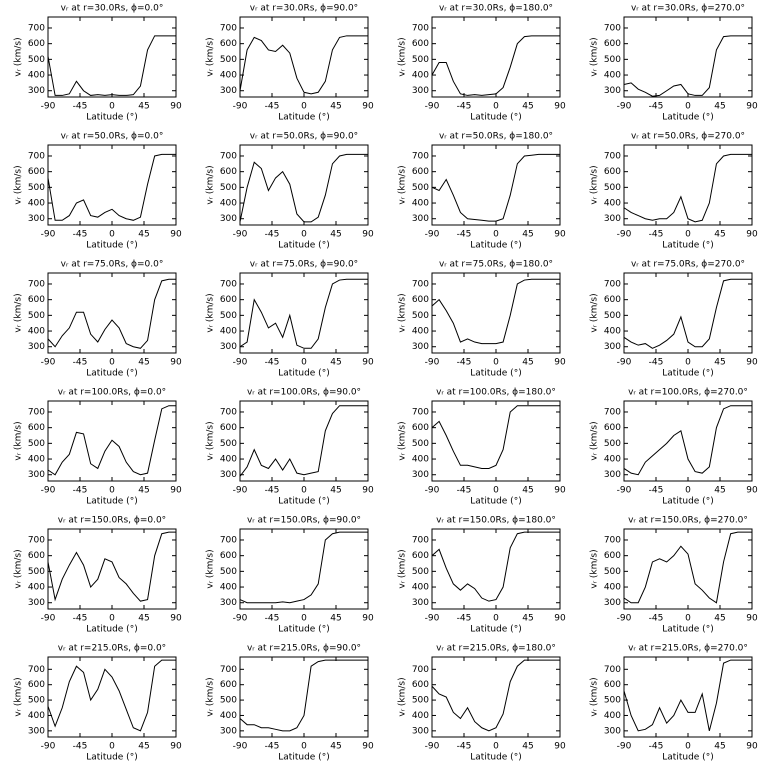 Image resolution: width=768 pixels, height=768 pixels. Describe the element at coordinates (112, 265) in the screenshot. I see `panel-title: vᵣ at r=75.0Rs, ϕ=0.0°` at that location.